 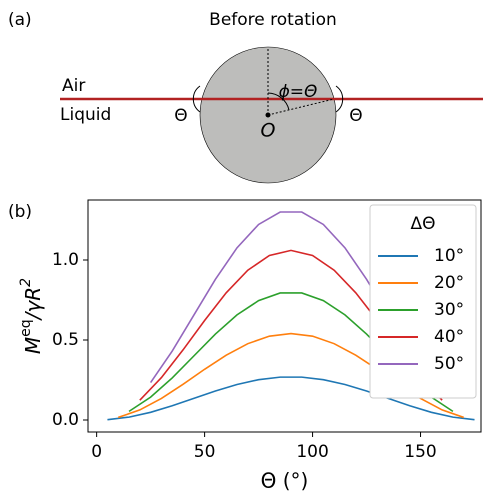 I want to click on phi-label: ϕ=Θ, so click(x=298, y=92).